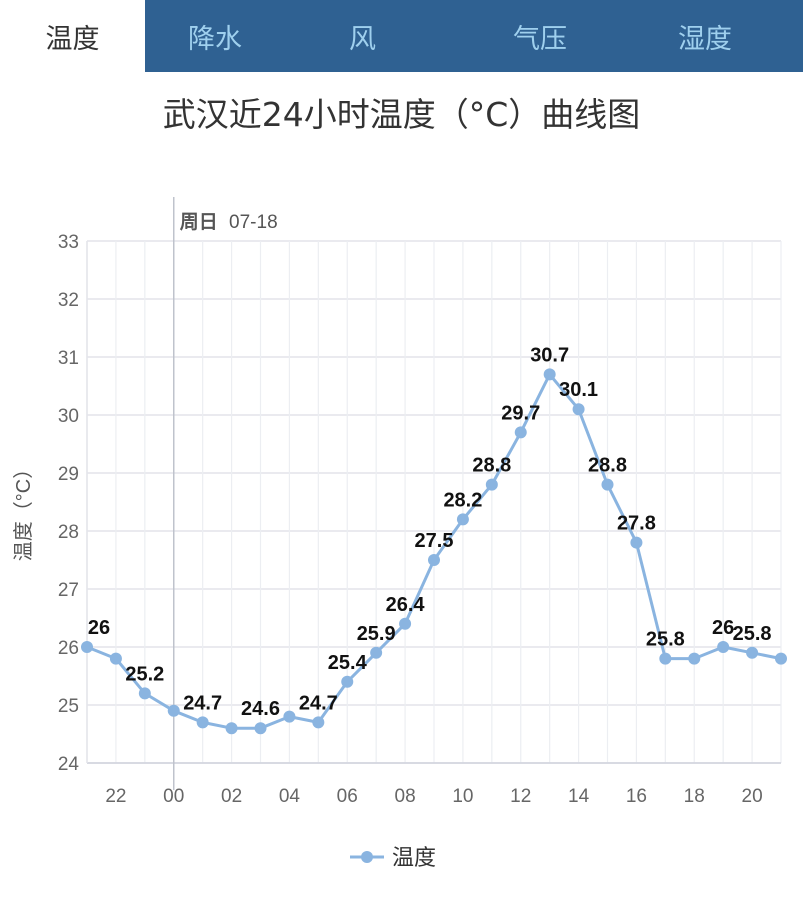 The height and width of the screenshot is (900, 803). What do you see at coordinates (68, 706) in the screenshot?
I see `y-tick-label: 25` at bounding box center [68, 706].